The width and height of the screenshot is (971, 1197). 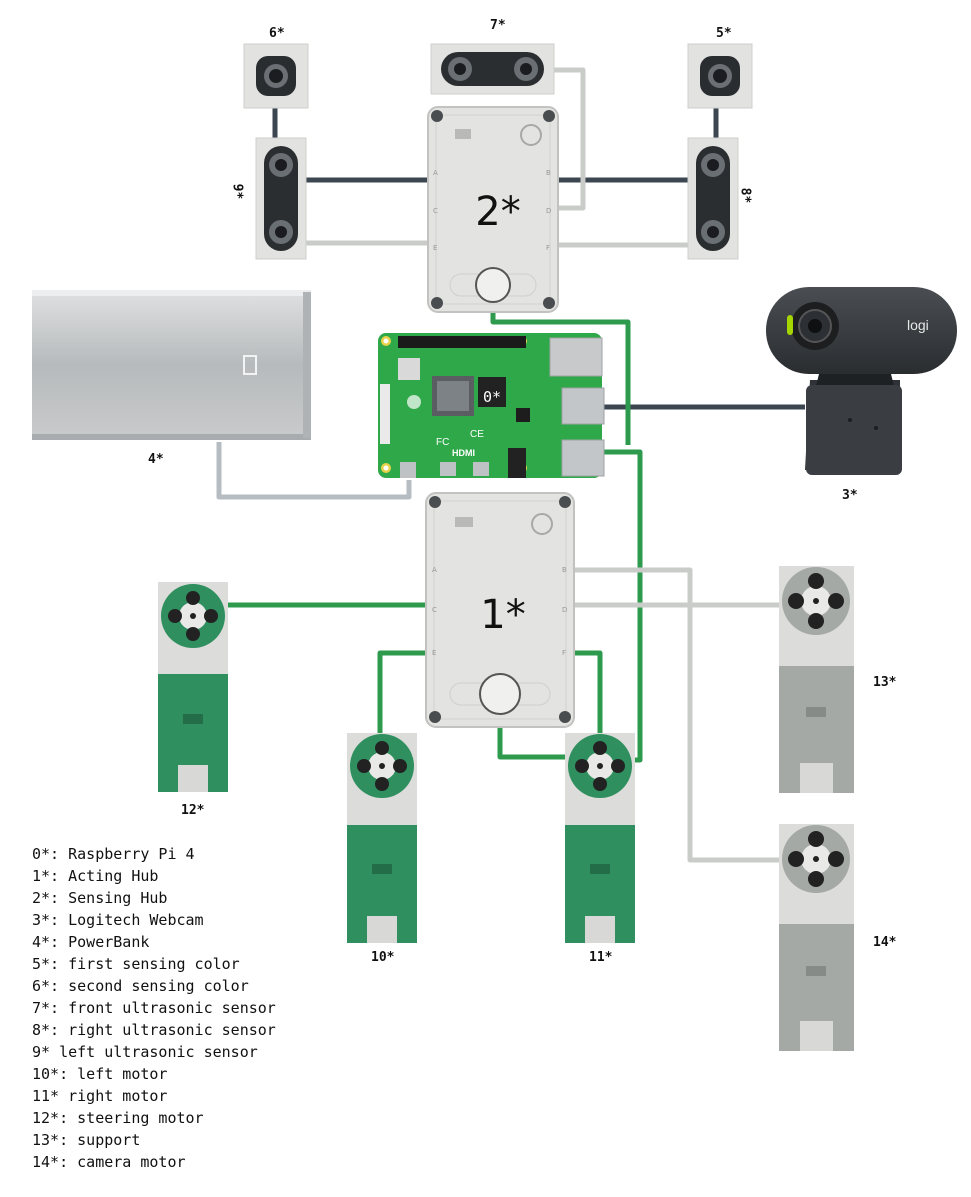 What do you see at coordinates (442, 442) in the screenshot?
I see `pi-fc-text: FC` at bounding box center [442, 442].